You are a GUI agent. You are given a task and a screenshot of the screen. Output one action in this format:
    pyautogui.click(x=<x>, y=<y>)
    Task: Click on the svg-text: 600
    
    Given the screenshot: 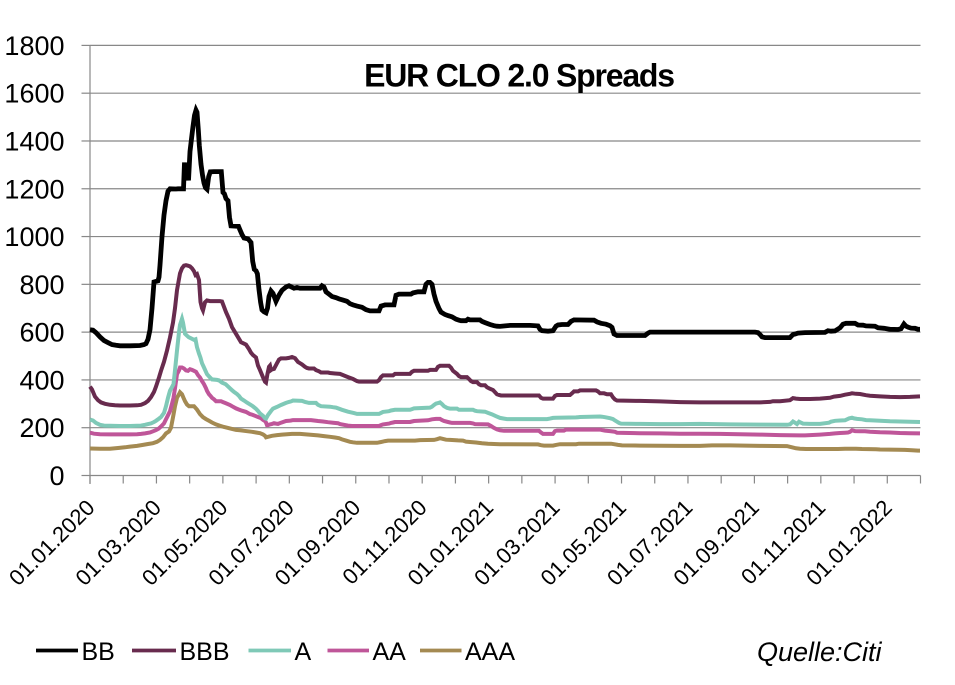 What is the action you would take?
    pyautogui.click(x=41, y=333)
    